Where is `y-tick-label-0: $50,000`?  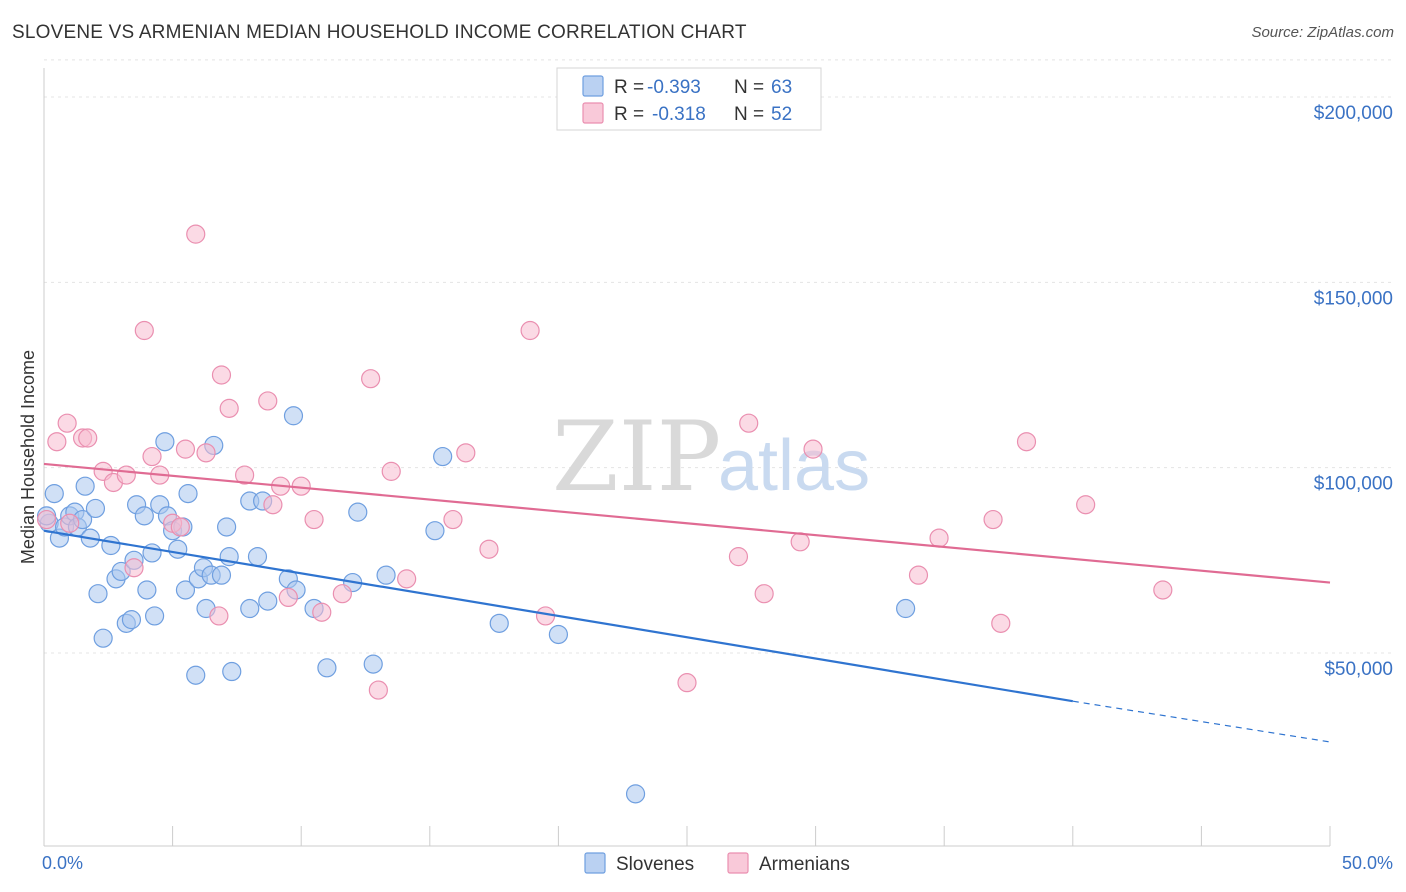
y-tick-label-0: $50,000 is located at coordinates (1358, 669).